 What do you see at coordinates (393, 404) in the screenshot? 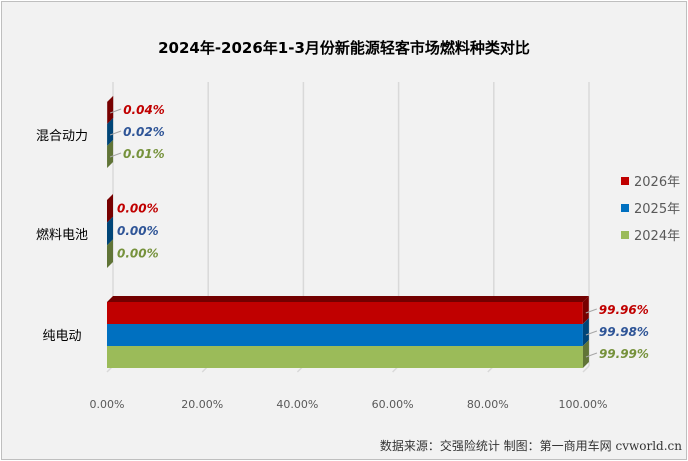
I see `x-tick-label: 60.00%` at bounding box center [393, 404].